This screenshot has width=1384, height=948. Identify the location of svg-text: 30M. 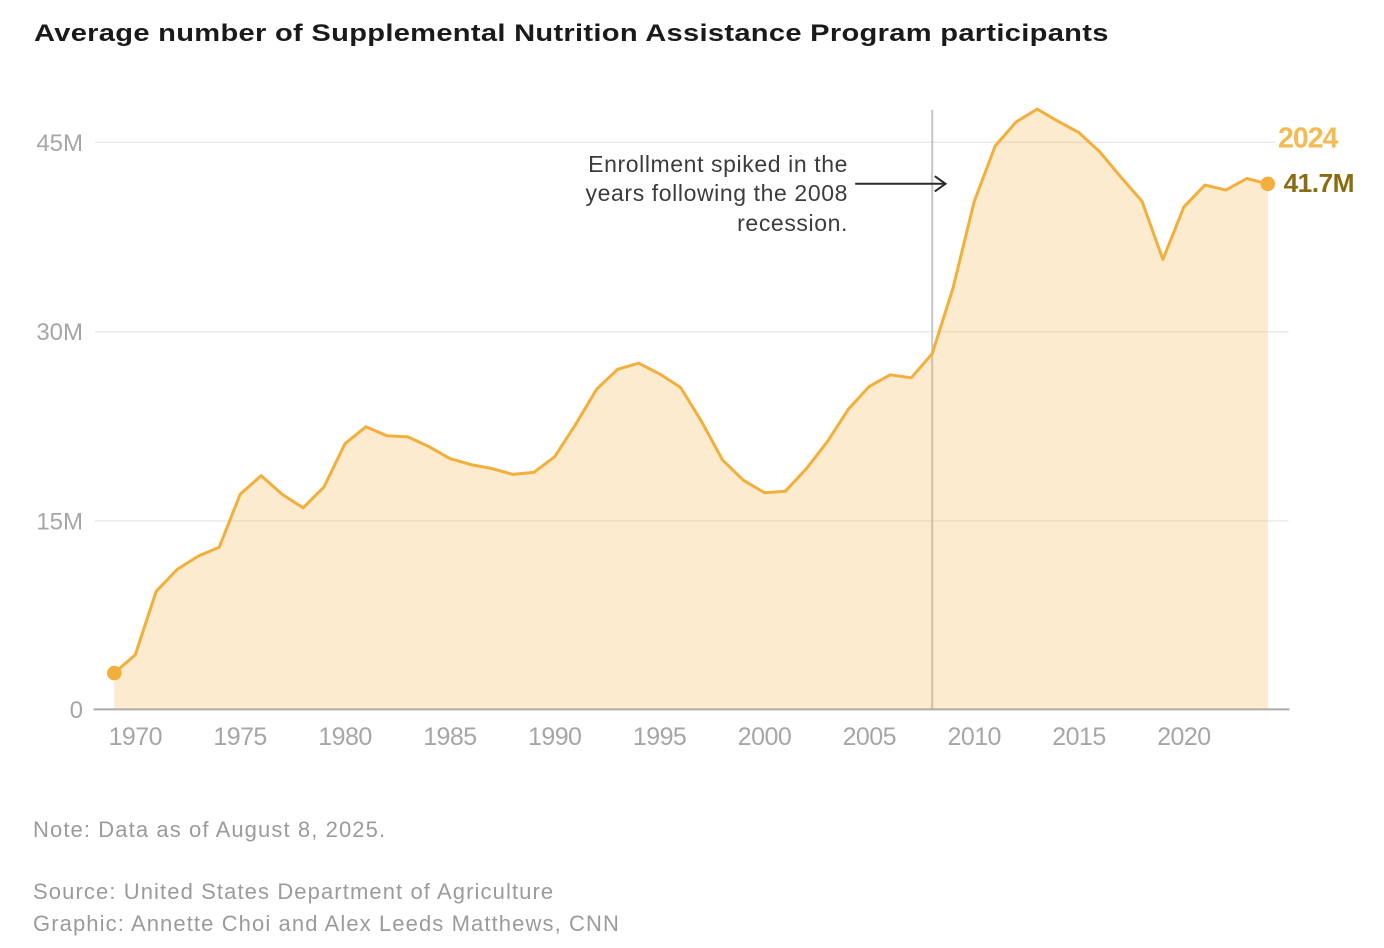
(59, 332).